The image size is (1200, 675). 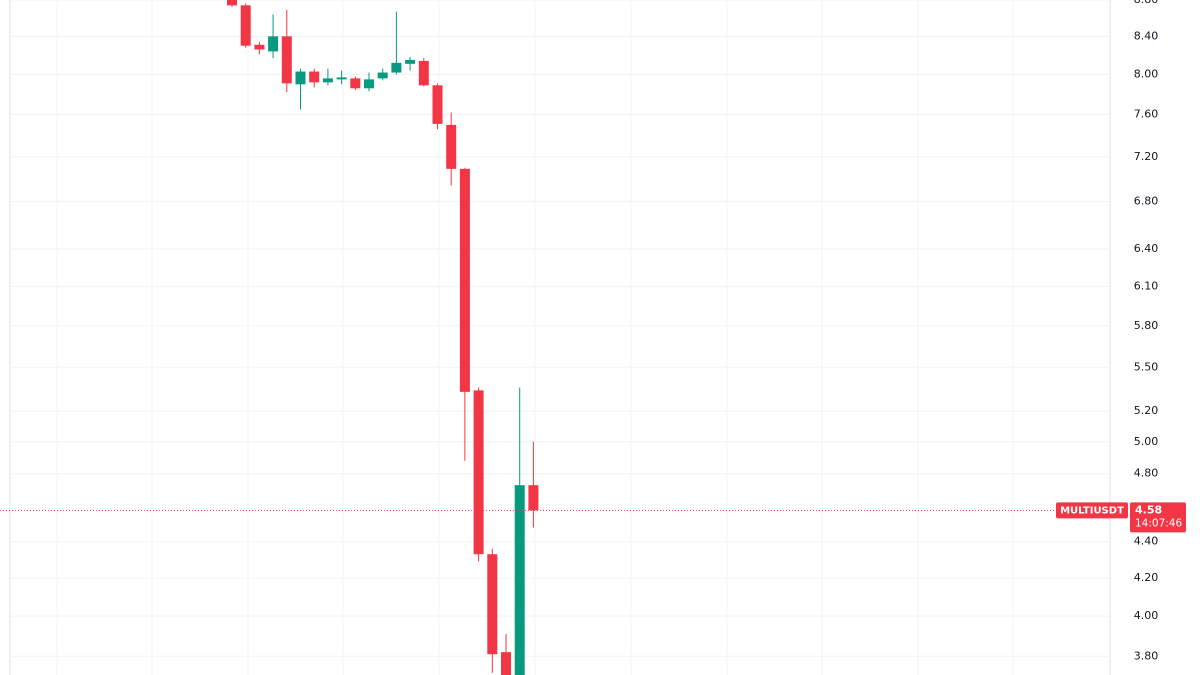 What do you see at coordinates (1146, 615) in the screenshot?
I see `y-tick-label: 4.00` at bounding box center [1146, 615].